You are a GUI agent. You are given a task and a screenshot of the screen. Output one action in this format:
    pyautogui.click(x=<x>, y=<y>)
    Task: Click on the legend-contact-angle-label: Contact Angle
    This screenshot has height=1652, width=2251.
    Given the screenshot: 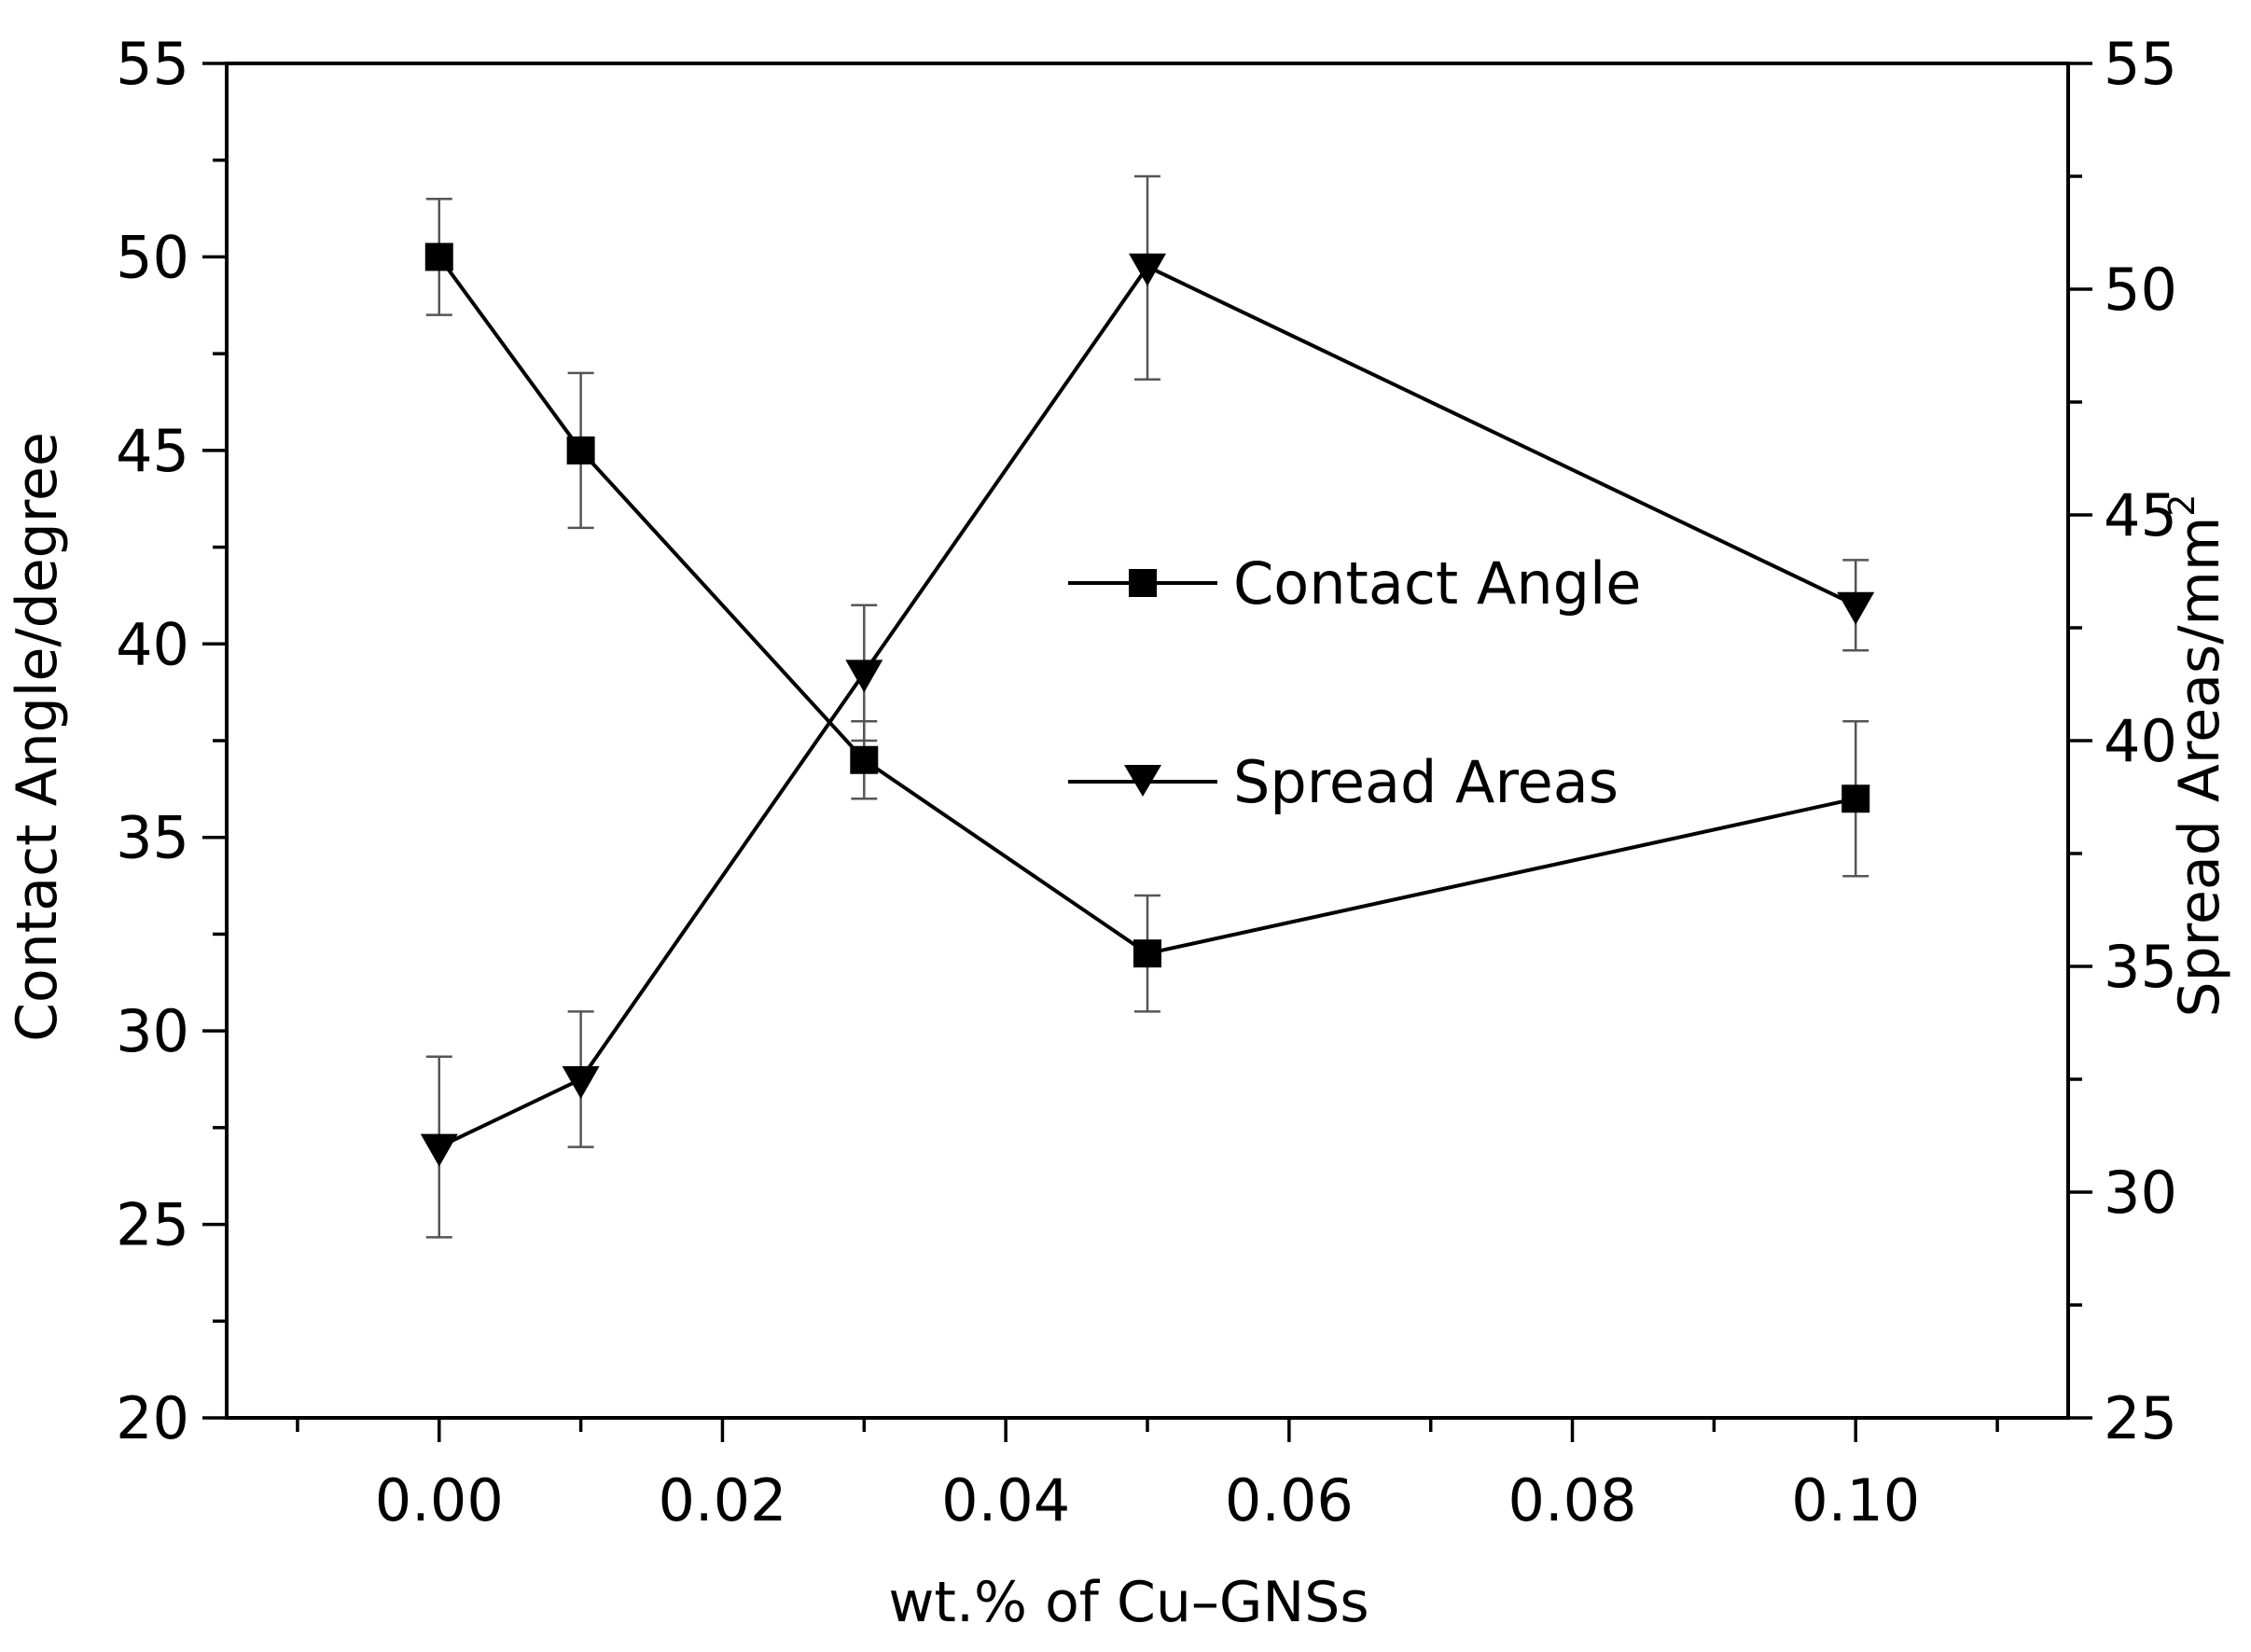 What is the action you would take?
    pyautogui.click(x=1437, y=583)
    